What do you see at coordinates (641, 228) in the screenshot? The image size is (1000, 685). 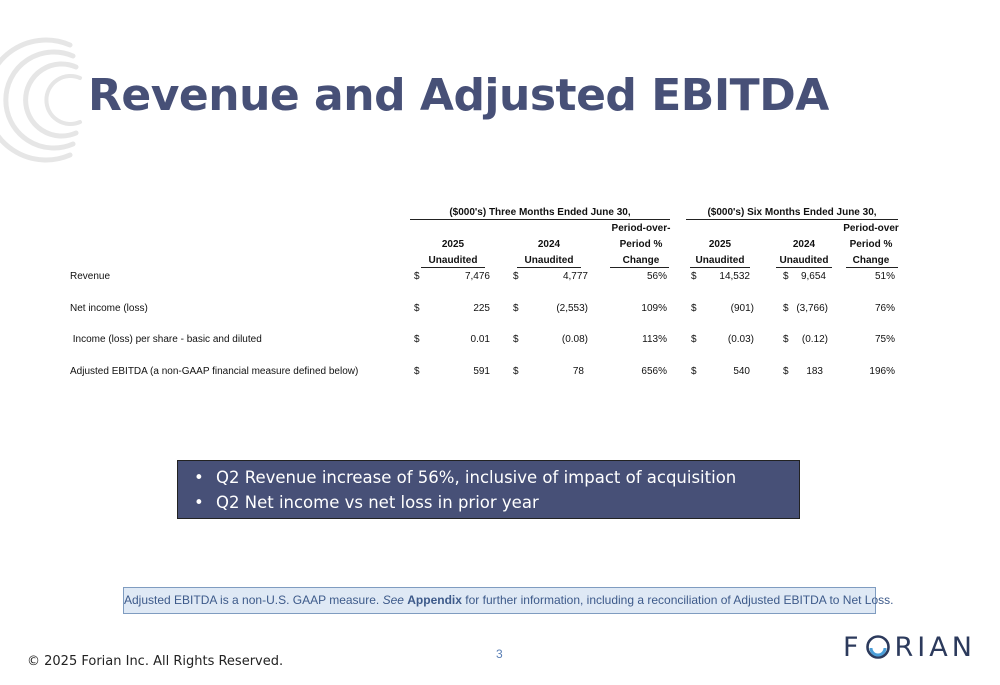 I see `col-header-change: Period-over-` at bounding box center [641, 228].